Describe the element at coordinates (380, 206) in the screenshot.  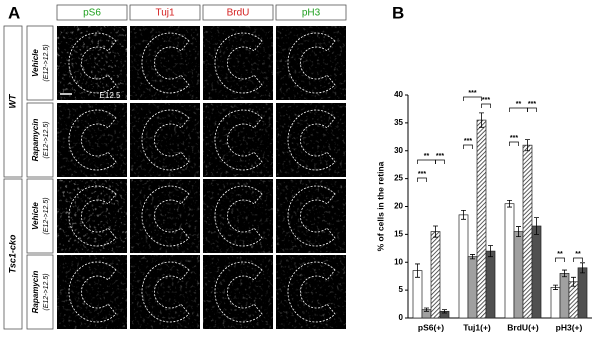
I see `y-axis-label: % of cells in the retina` at that location.